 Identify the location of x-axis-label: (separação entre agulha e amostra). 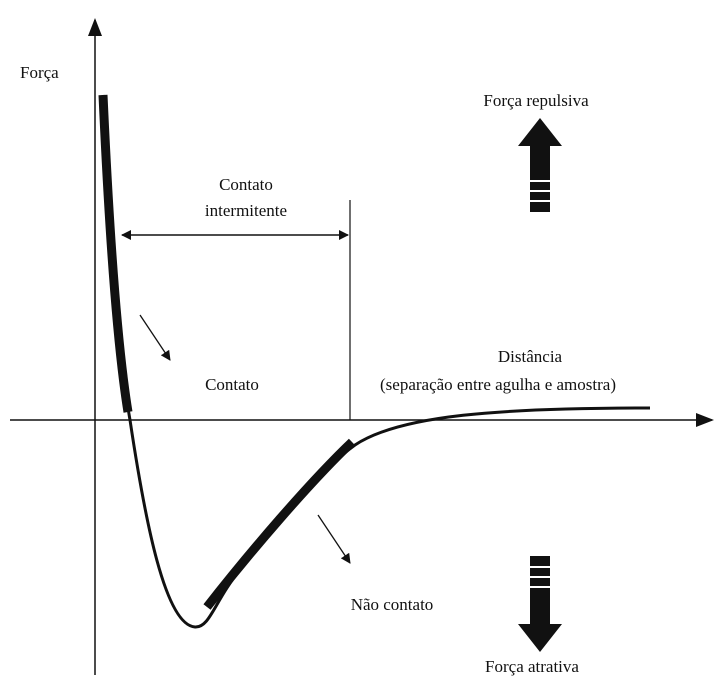
(498, 384).